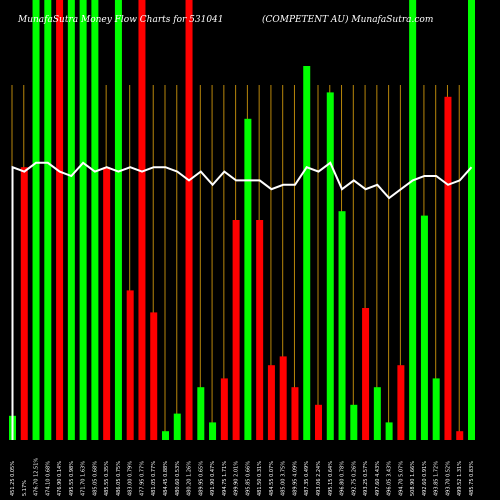 This screenshot has width=500, height=500. I want to click on x-tick-label: 493.85 1.72%, so click(437, 478).